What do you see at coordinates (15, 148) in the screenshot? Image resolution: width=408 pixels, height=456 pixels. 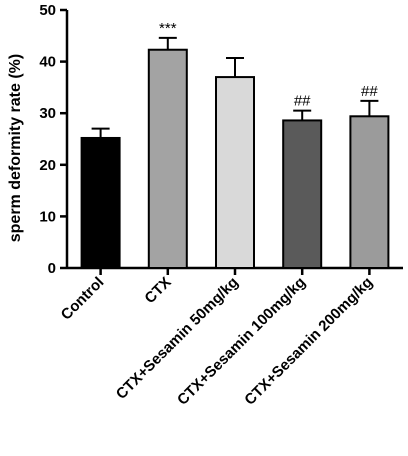 I see `y-axis-title: sperm deformity rate (%)` at bounding box center [15, 148].